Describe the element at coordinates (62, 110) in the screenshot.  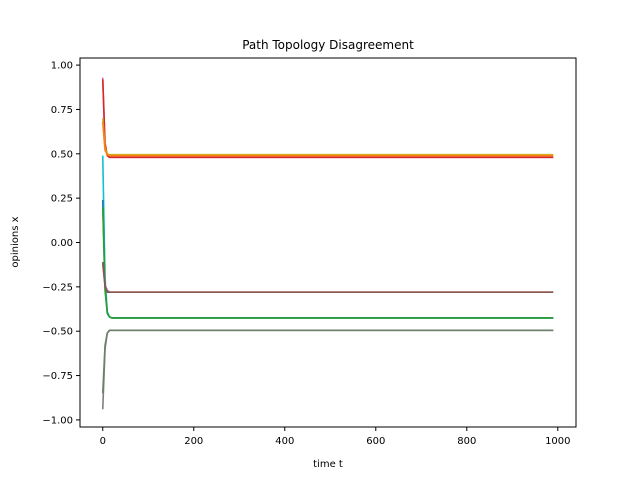
I see `y-tick-label: 0.75` at that location.